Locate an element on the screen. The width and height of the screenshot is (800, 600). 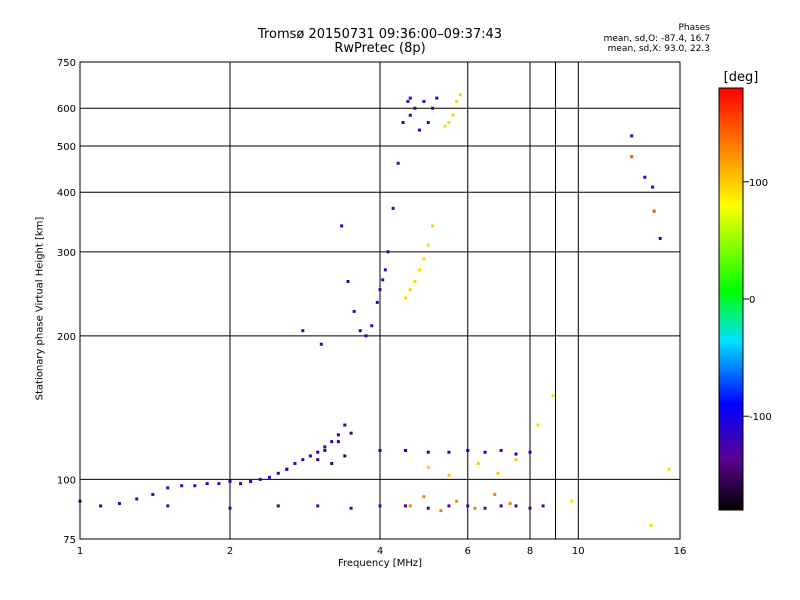
colorbar is located at coordinates (731, 299).